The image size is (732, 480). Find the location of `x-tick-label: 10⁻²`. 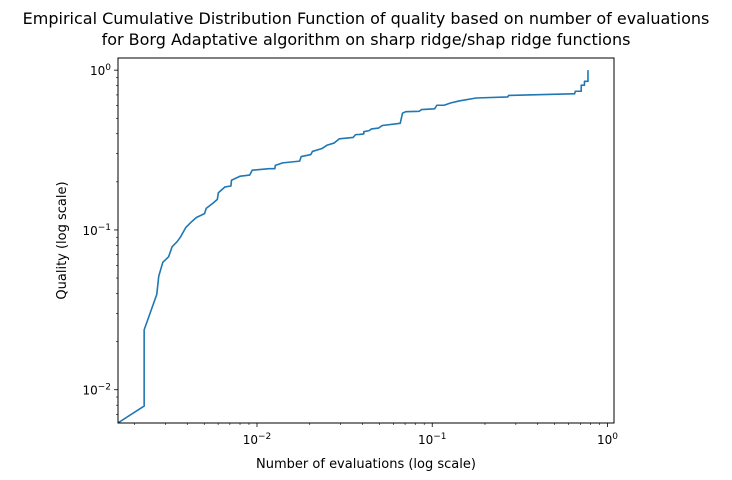

x-tick-label: 10⁻² is located at coordinates (257, 439).